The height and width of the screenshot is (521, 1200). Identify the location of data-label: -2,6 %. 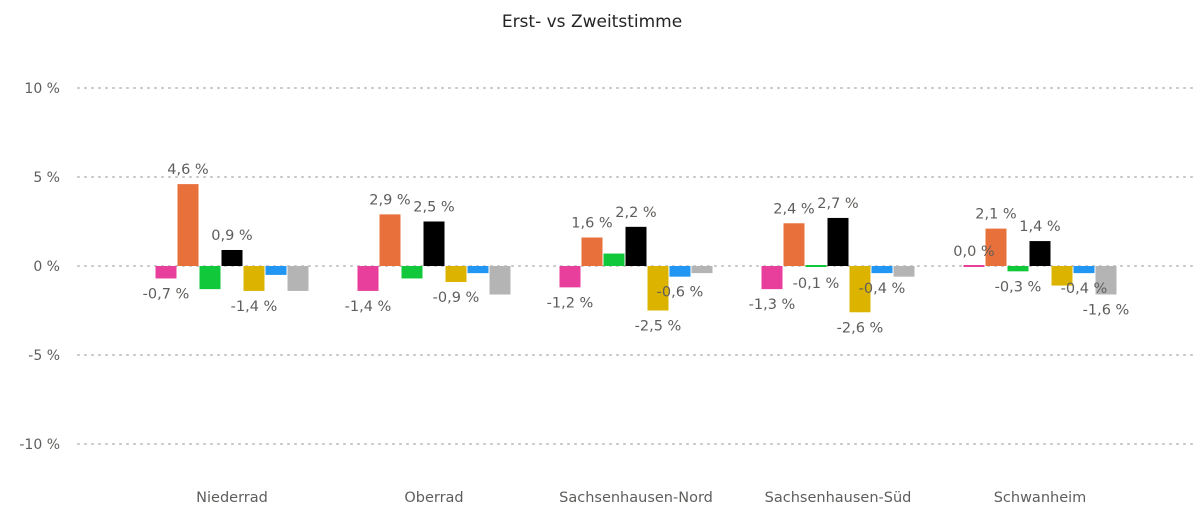
(860, 328).